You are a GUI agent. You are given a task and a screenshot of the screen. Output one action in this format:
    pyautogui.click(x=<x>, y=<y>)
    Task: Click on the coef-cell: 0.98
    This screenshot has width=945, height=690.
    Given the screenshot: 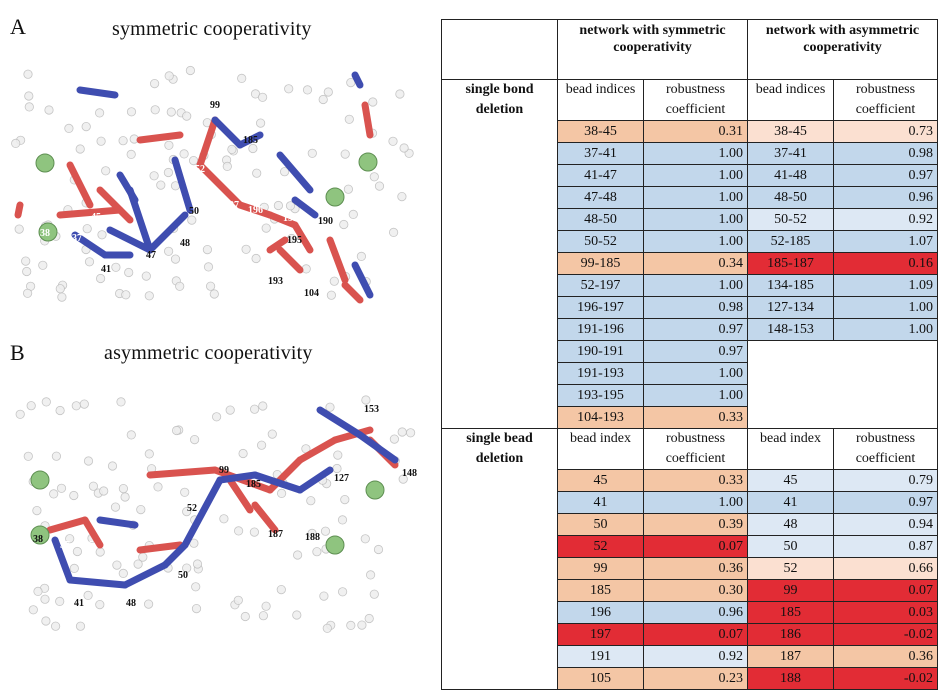 What is the action you would take?
    pyautogui.click(x=885, y=153)
    